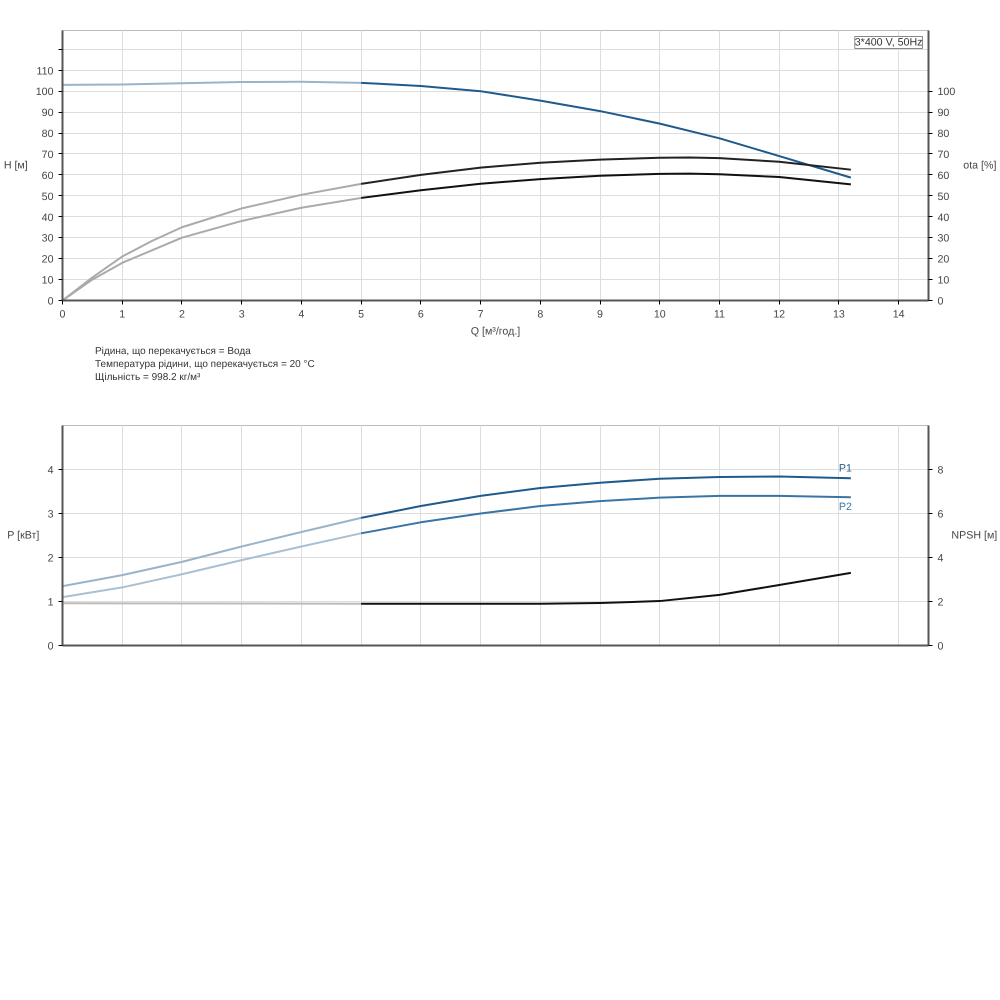 The height and width of the screenshot is (1000, 1000). I want to click on y2-tick-label: 6, so click(941, 514).